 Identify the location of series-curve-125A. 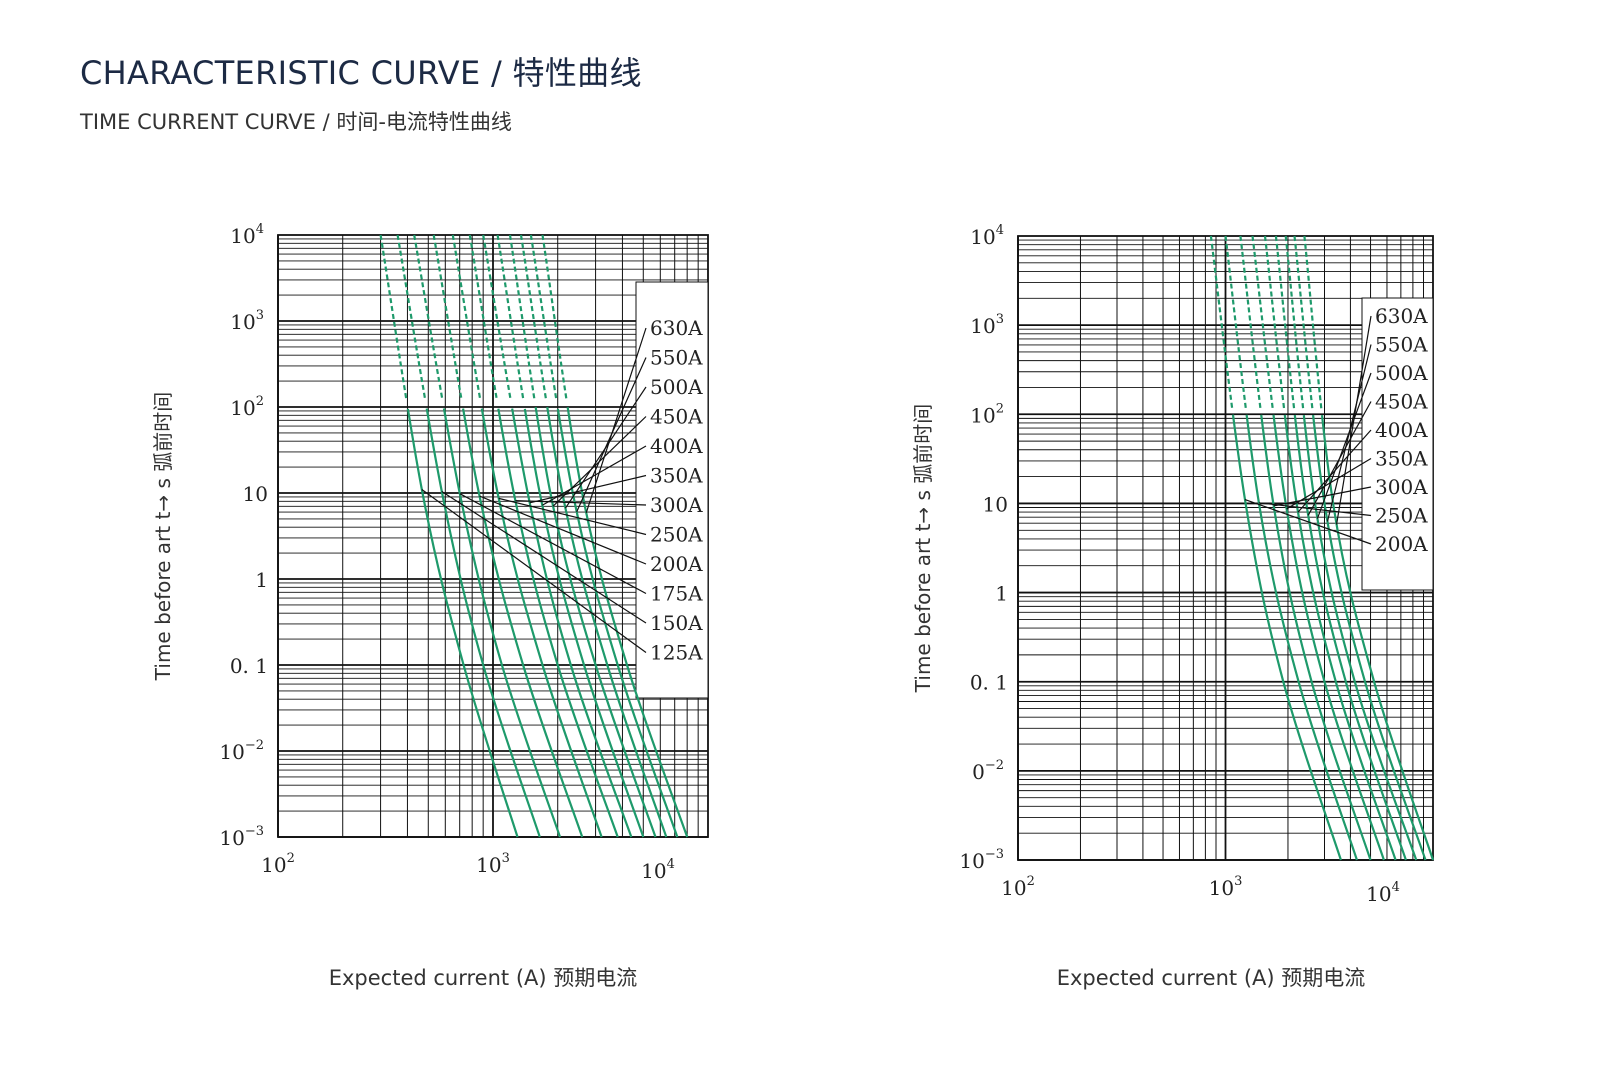
(449, 536).